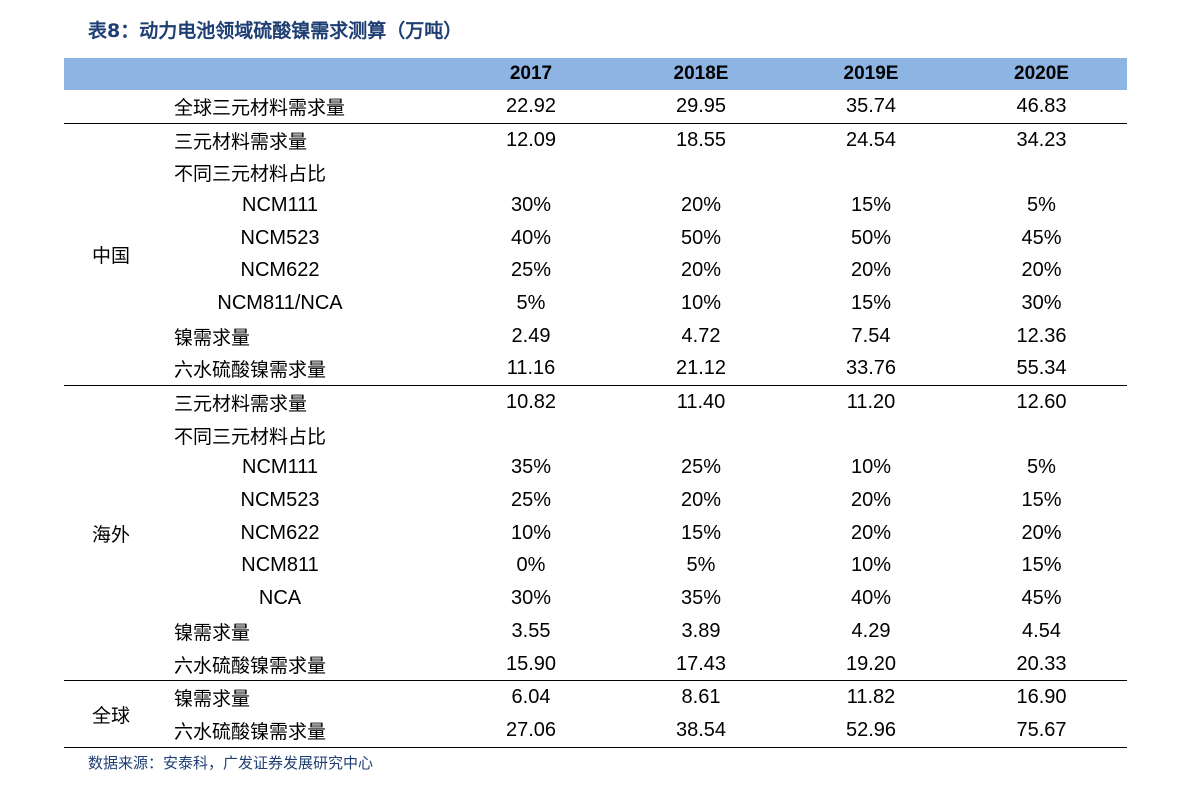 The height and width of the screenshot is (793, 1191). I want to click on value-cell: 3.89, so click(701, 630).